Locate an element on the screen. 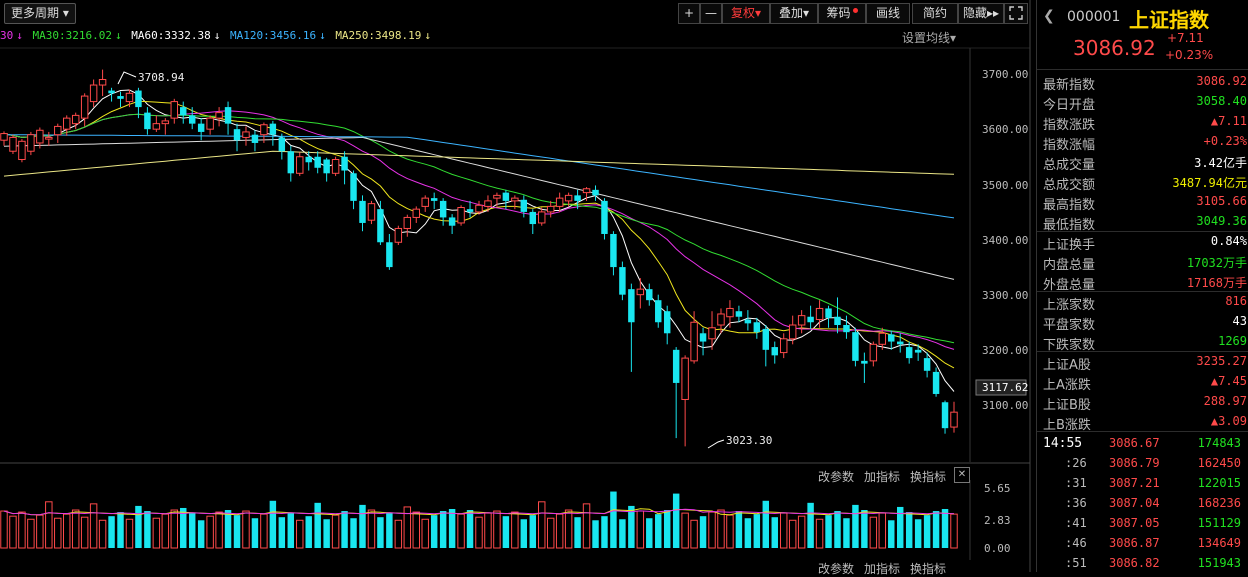  ma-legend-prefix: 30 is located at coordinates (7, 35).